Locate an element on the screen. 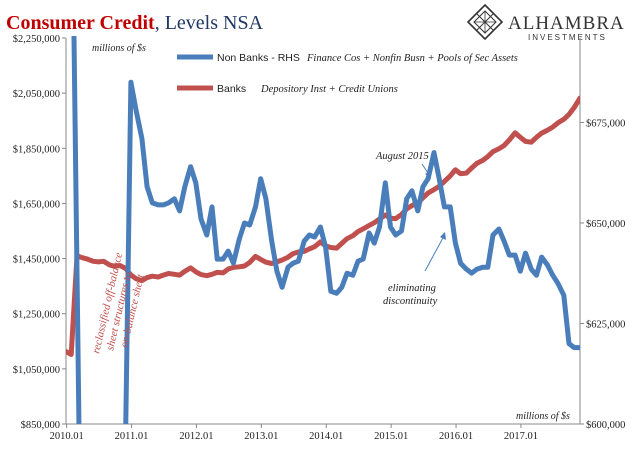 Image resolution: width=641 pixels, height=461 pixels. y-right-tick-label: $650,000 is located at coordinates (605, 224).